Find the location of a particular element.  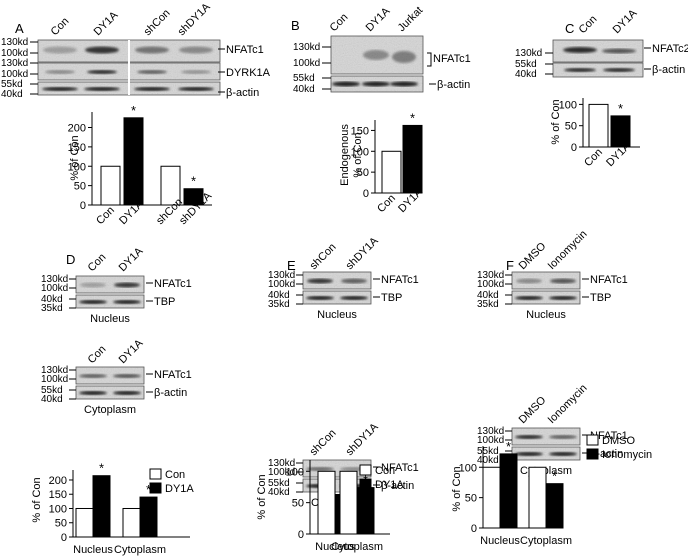

blot-f-nuc-nfatc1-frame is located at coordinates (546, 280).